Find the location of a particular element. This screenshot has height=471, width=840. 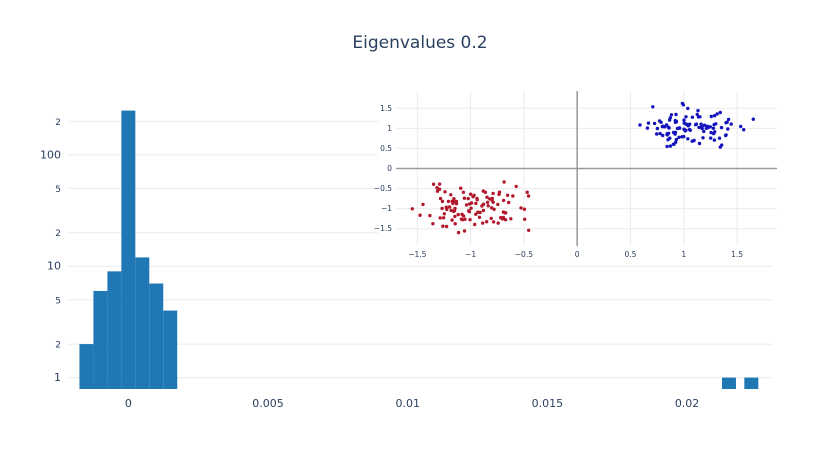

y-tick-label: 1 is located at coordinates (57, 377).